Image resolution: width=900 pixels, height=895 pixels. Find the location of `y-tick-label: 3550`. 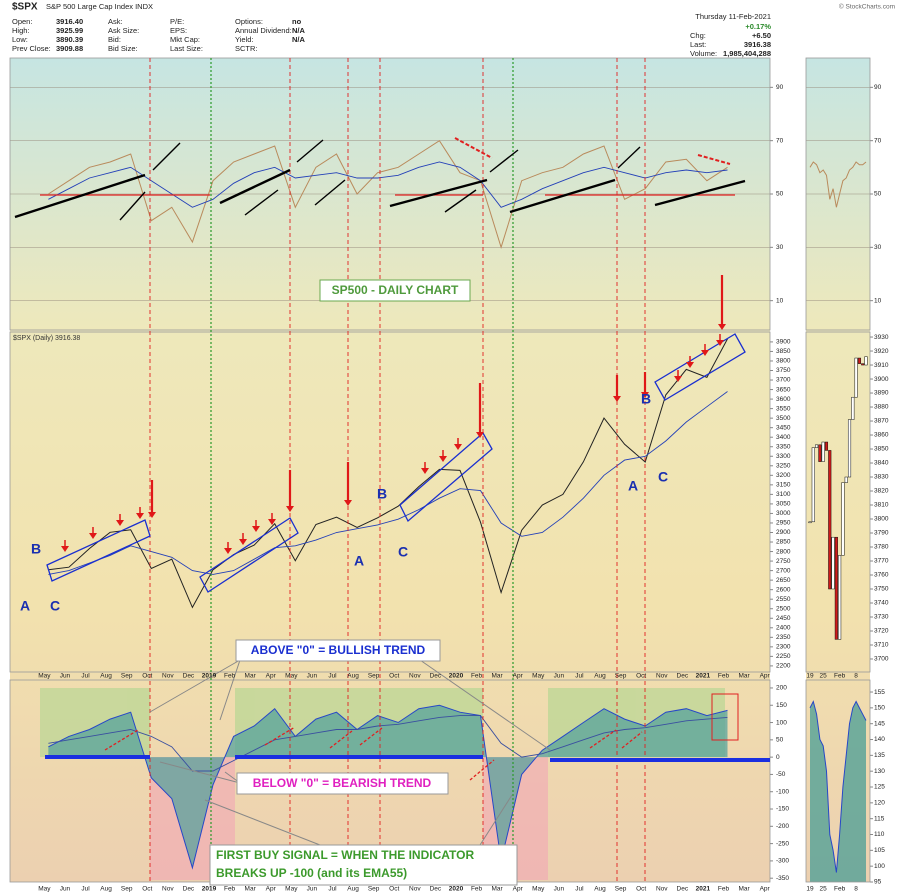

y-tick-label: 3550 is located at coordinates (783, 408).